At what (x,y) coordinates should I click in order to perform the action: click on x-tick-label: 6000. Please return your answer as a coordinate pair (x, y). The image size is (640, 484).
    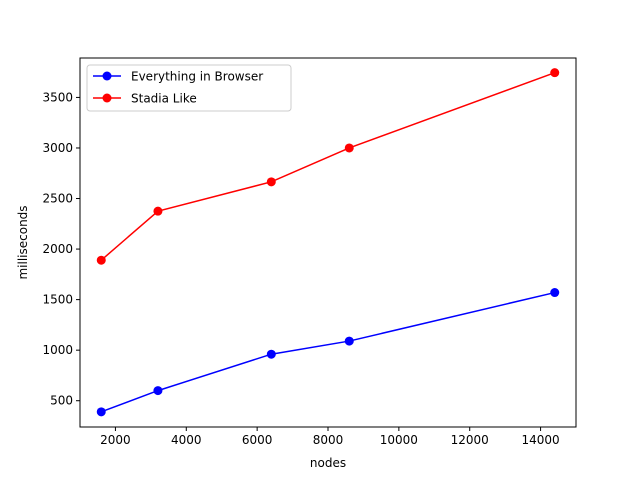
    Looking at the image, I should click on (257, 440).